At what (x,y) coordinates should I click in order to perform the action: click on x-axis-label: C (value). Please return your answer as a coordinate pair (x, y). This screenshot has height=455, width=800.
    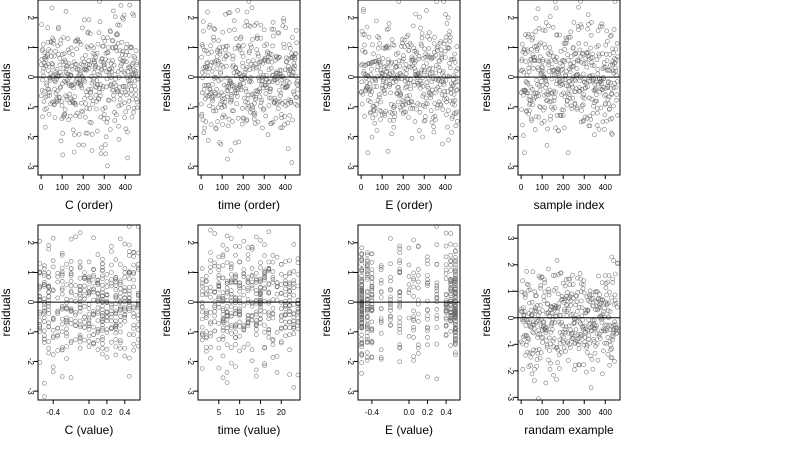
    Looking at the image, I should click on (89, 430).